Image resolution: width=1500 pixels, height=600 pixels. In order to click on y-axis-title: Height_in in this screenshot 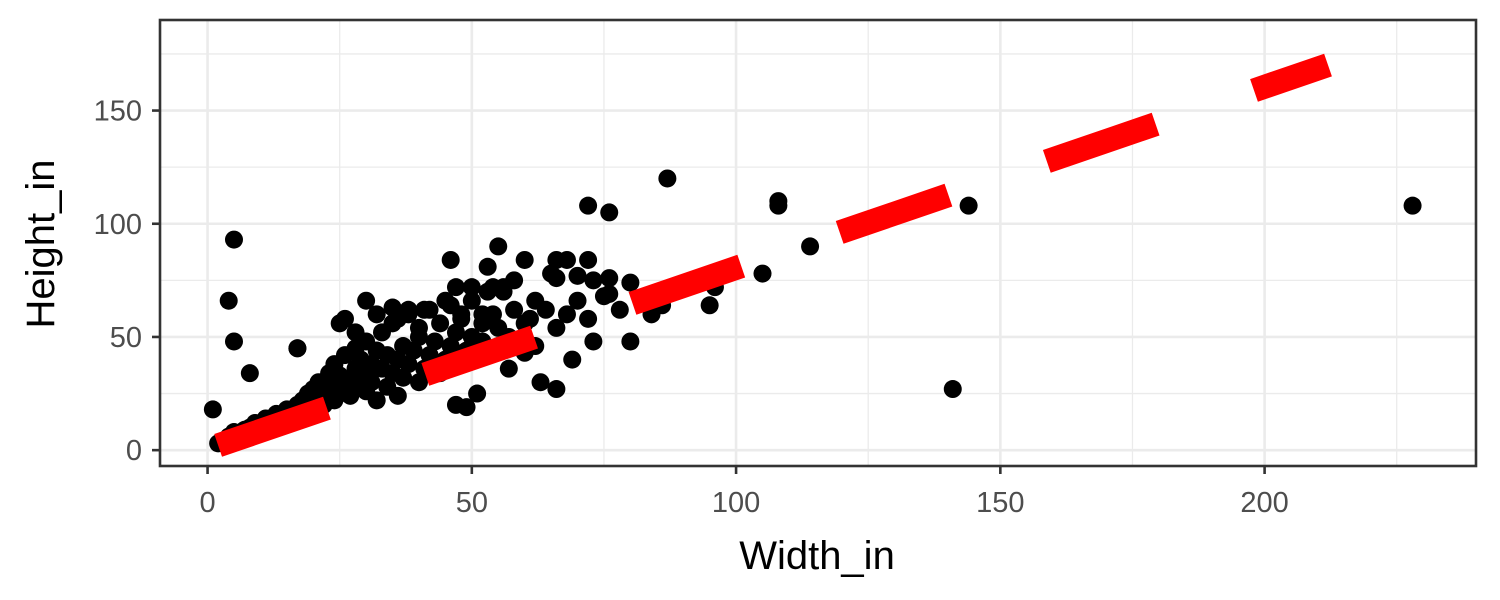, I will do `click(41, 243)`.